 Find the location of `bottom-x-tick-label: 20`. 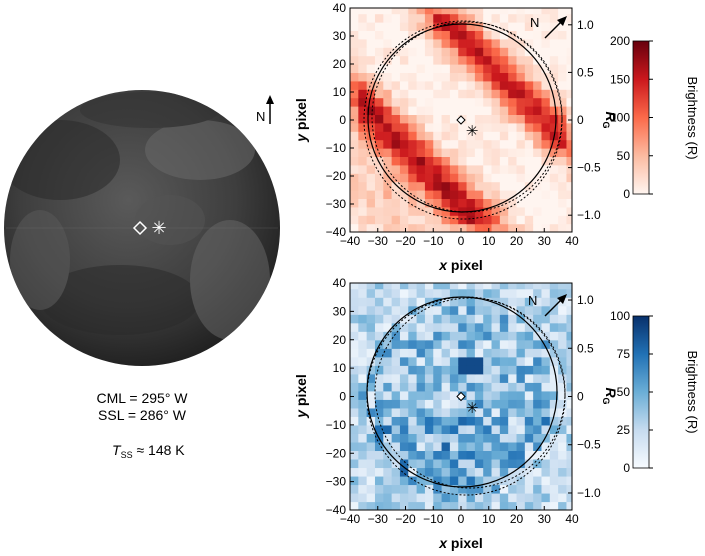

bottom-x-tick-label: 20 is located at coordinates (517, 519).